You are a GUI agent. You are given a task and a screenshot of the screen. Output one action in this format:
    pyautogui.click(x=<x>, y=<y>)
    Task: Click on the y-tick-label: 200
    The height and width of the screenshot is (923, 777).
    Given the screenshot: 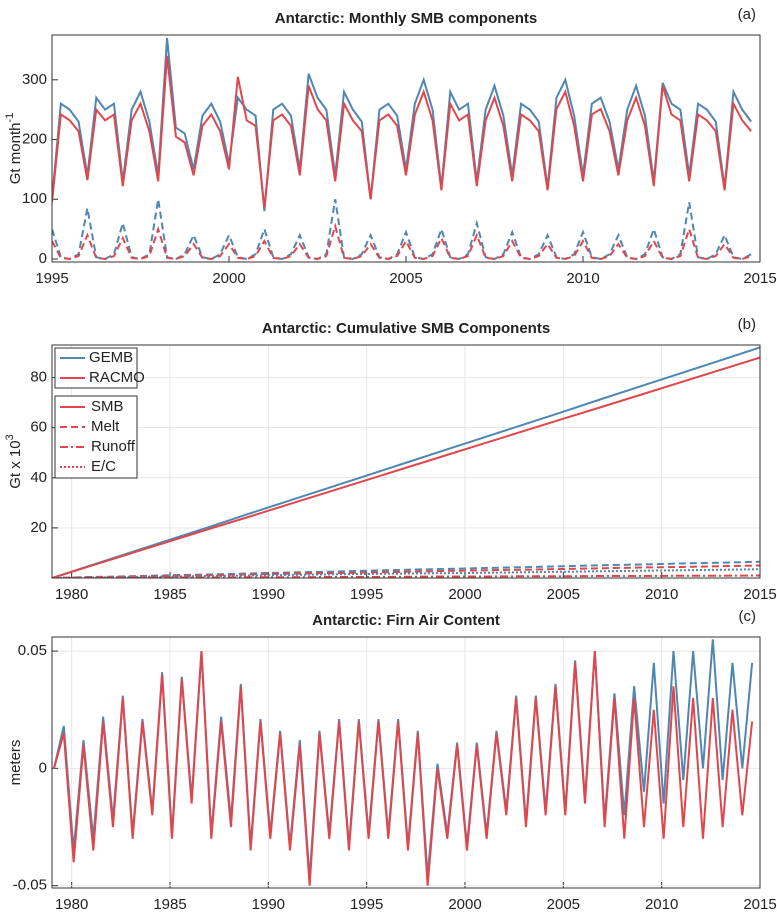 What is the action you would take?
    pyautogui.click(x=34, y=139)
    